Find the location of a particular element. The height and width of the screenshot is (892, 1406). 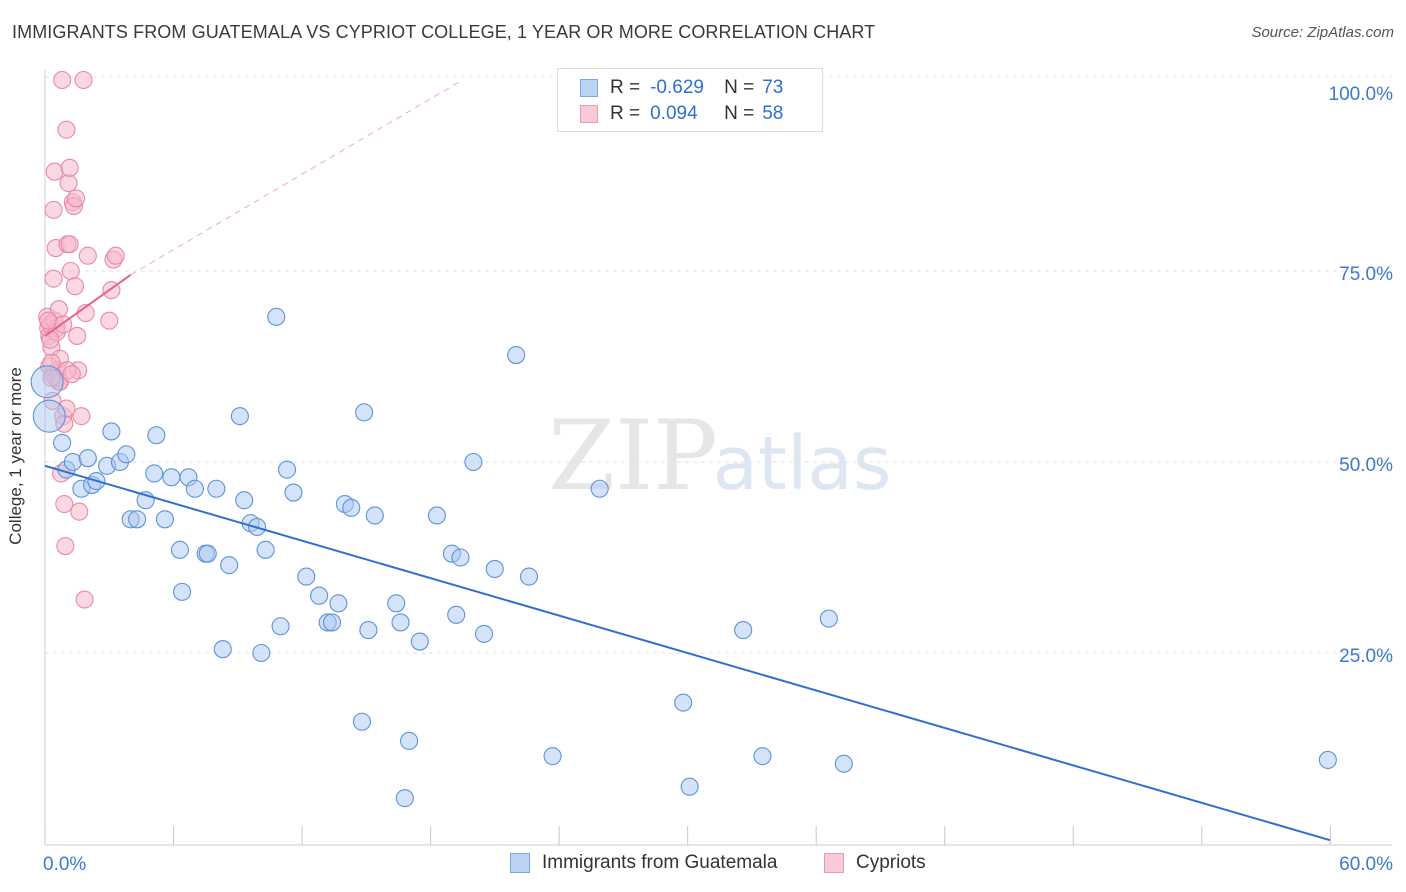

series-legend: Immigrants from Guatemala Cypriots is located at coordinates (703, 865).